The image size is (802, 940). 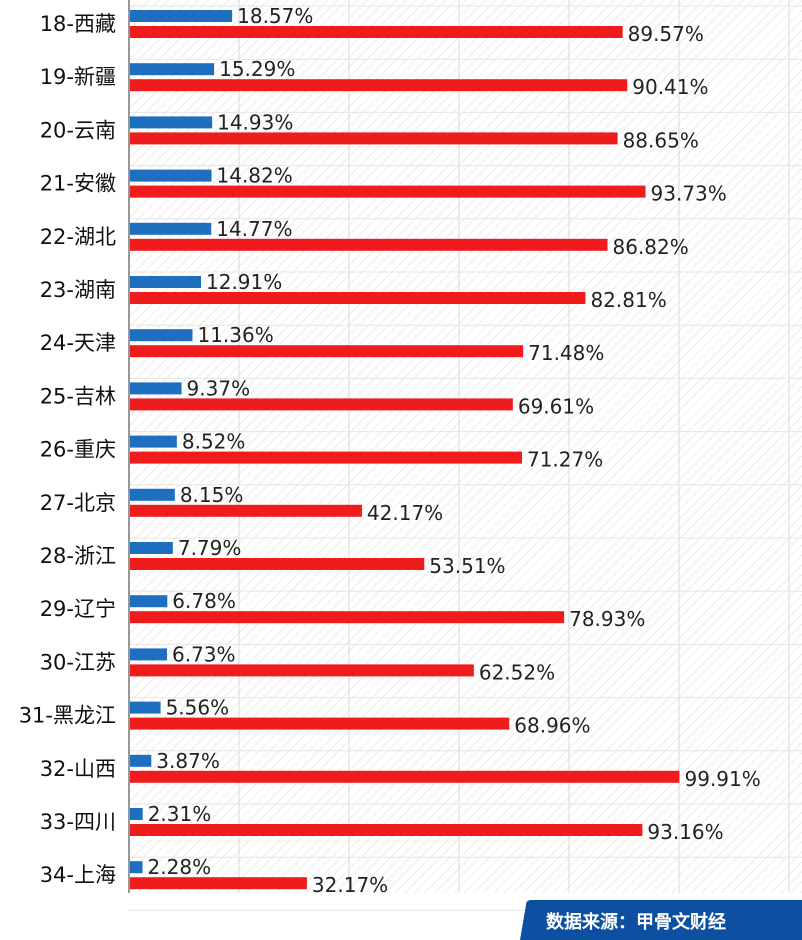 What do you see at coordinates (78, 662) in the screenshot?
I see `category-label: 30-江苏` at bounding box center [78, 662].